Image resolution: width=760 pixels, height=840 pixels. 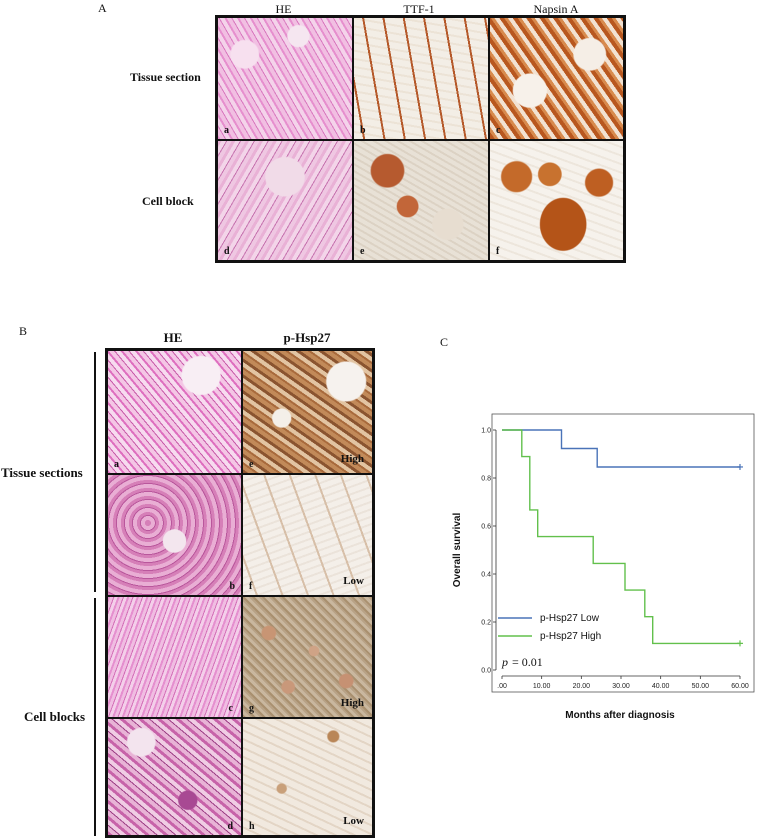 What do you see at coordinates (168, 201) in the screenshot?
I see `row-label-cell-block: Cell block` at bounding box center [168, 201].